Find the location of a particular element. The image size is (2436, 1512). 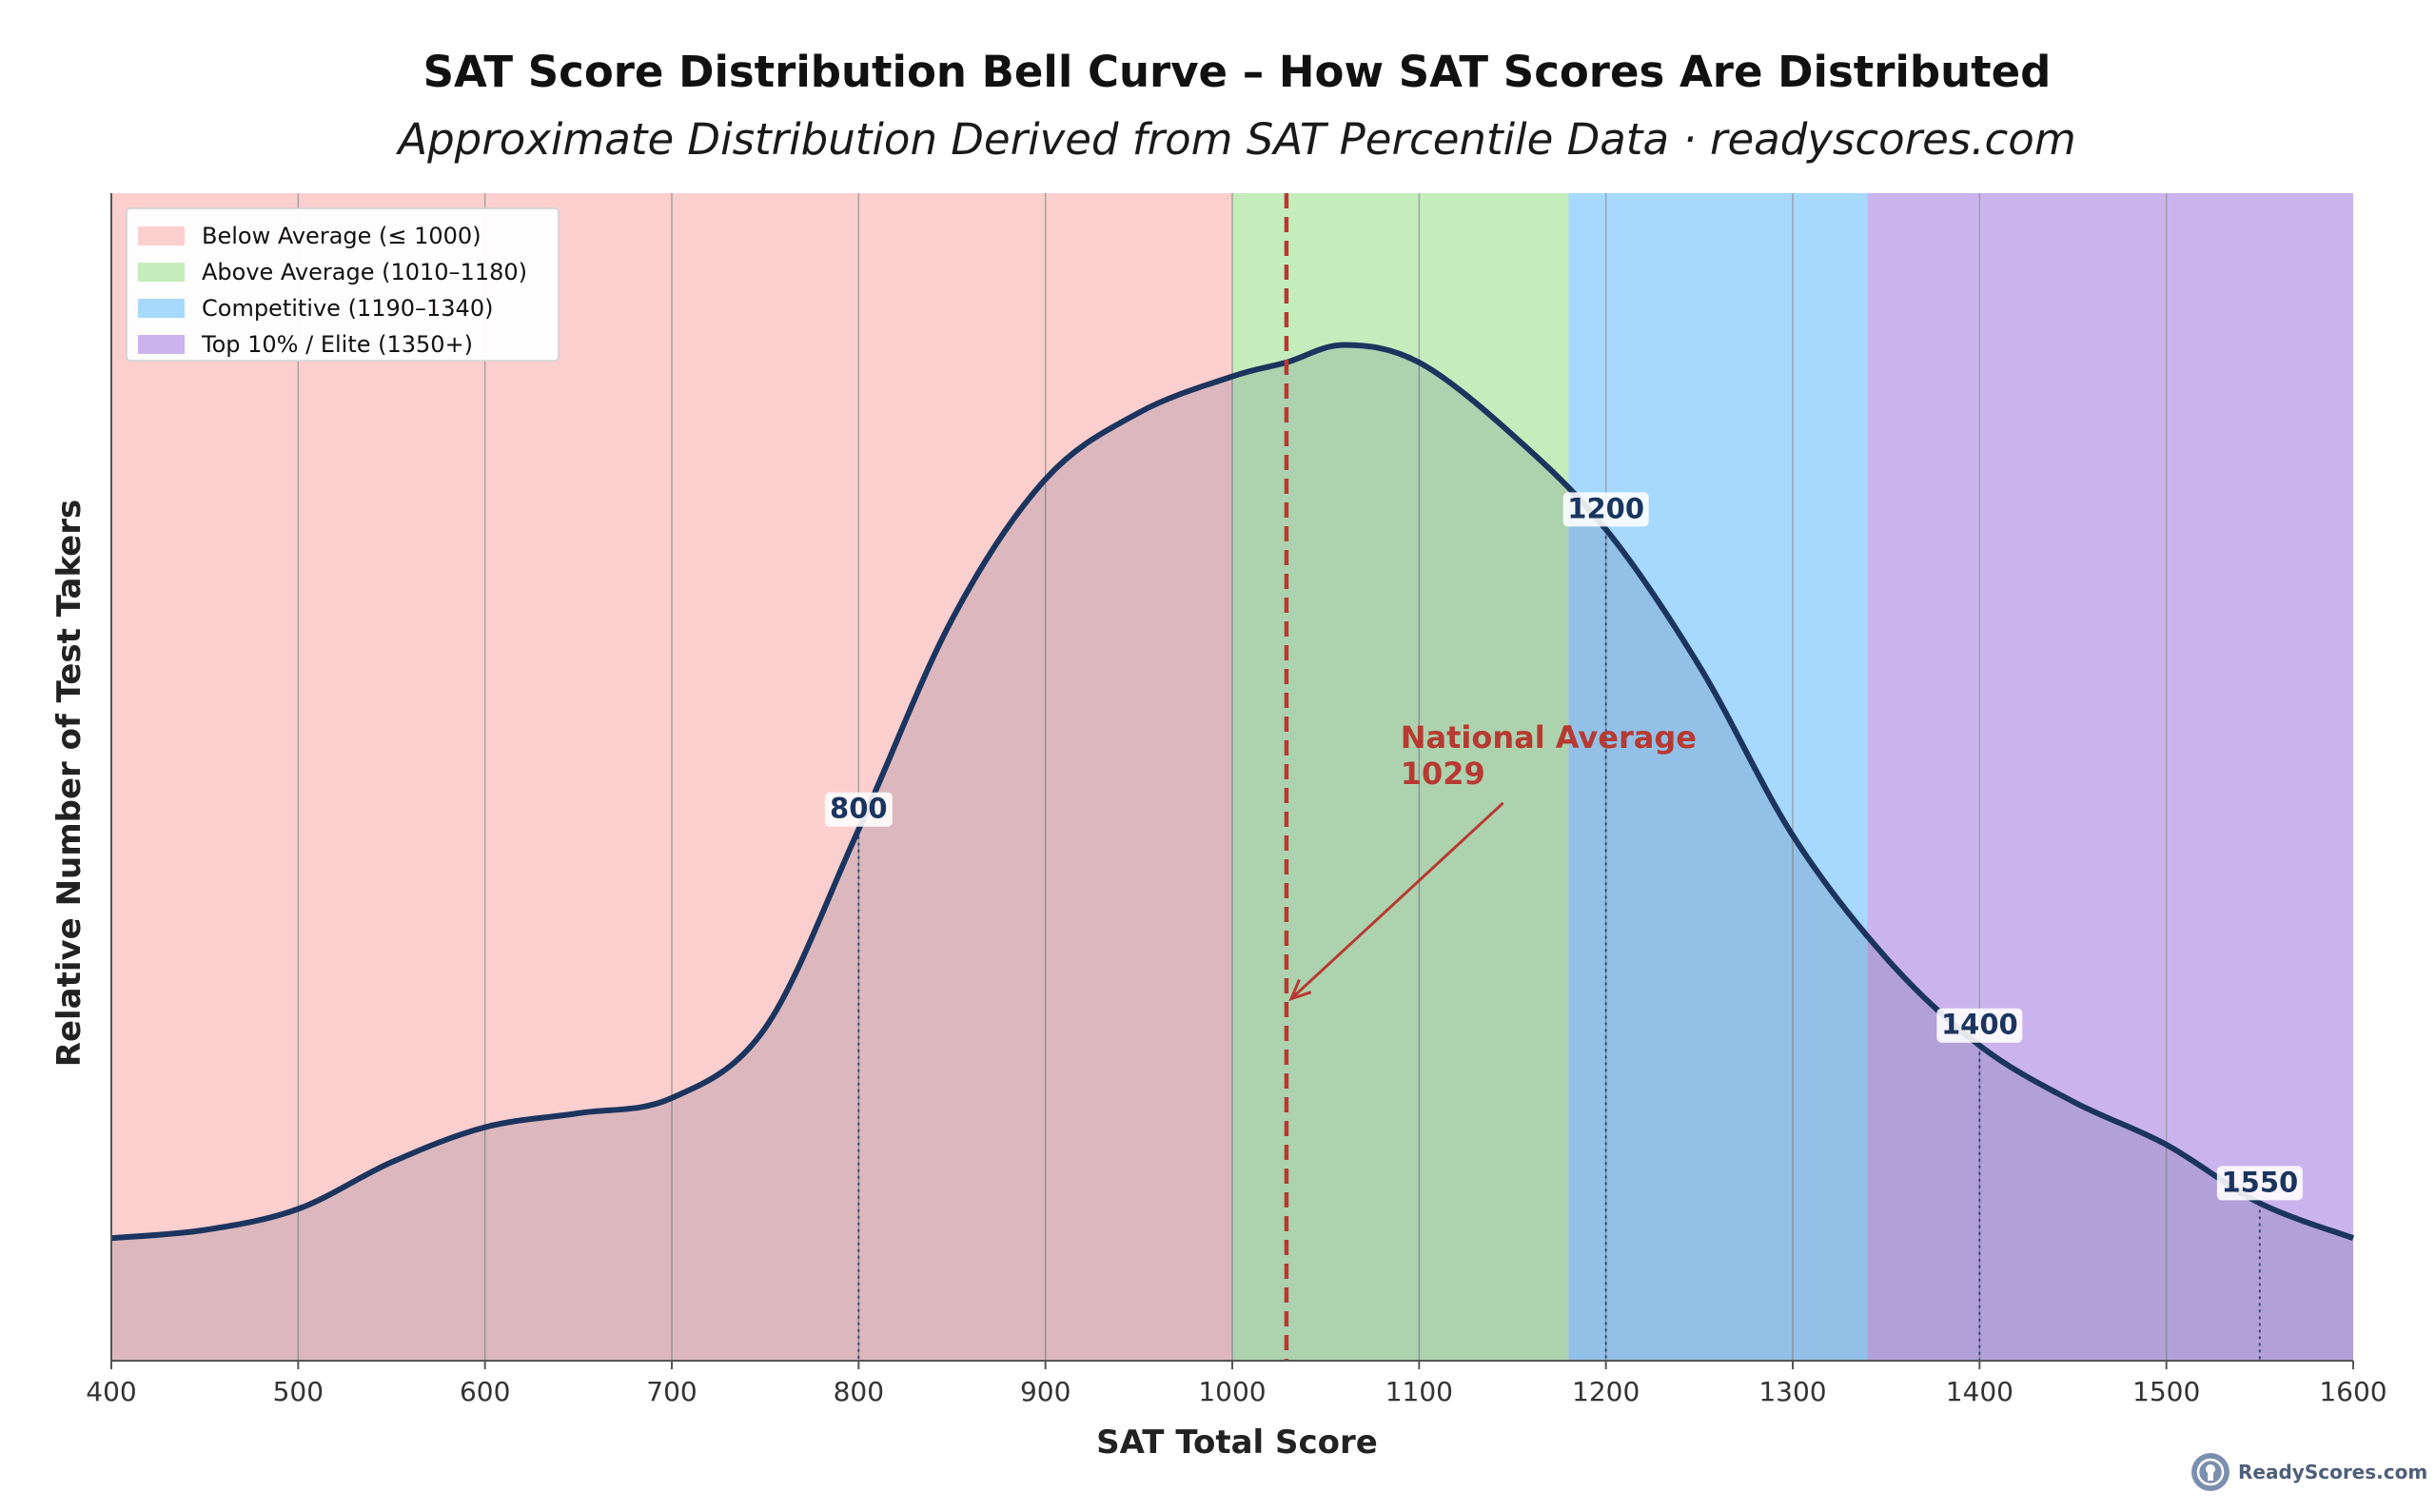

legend-box is located at coordinates (343, 284).